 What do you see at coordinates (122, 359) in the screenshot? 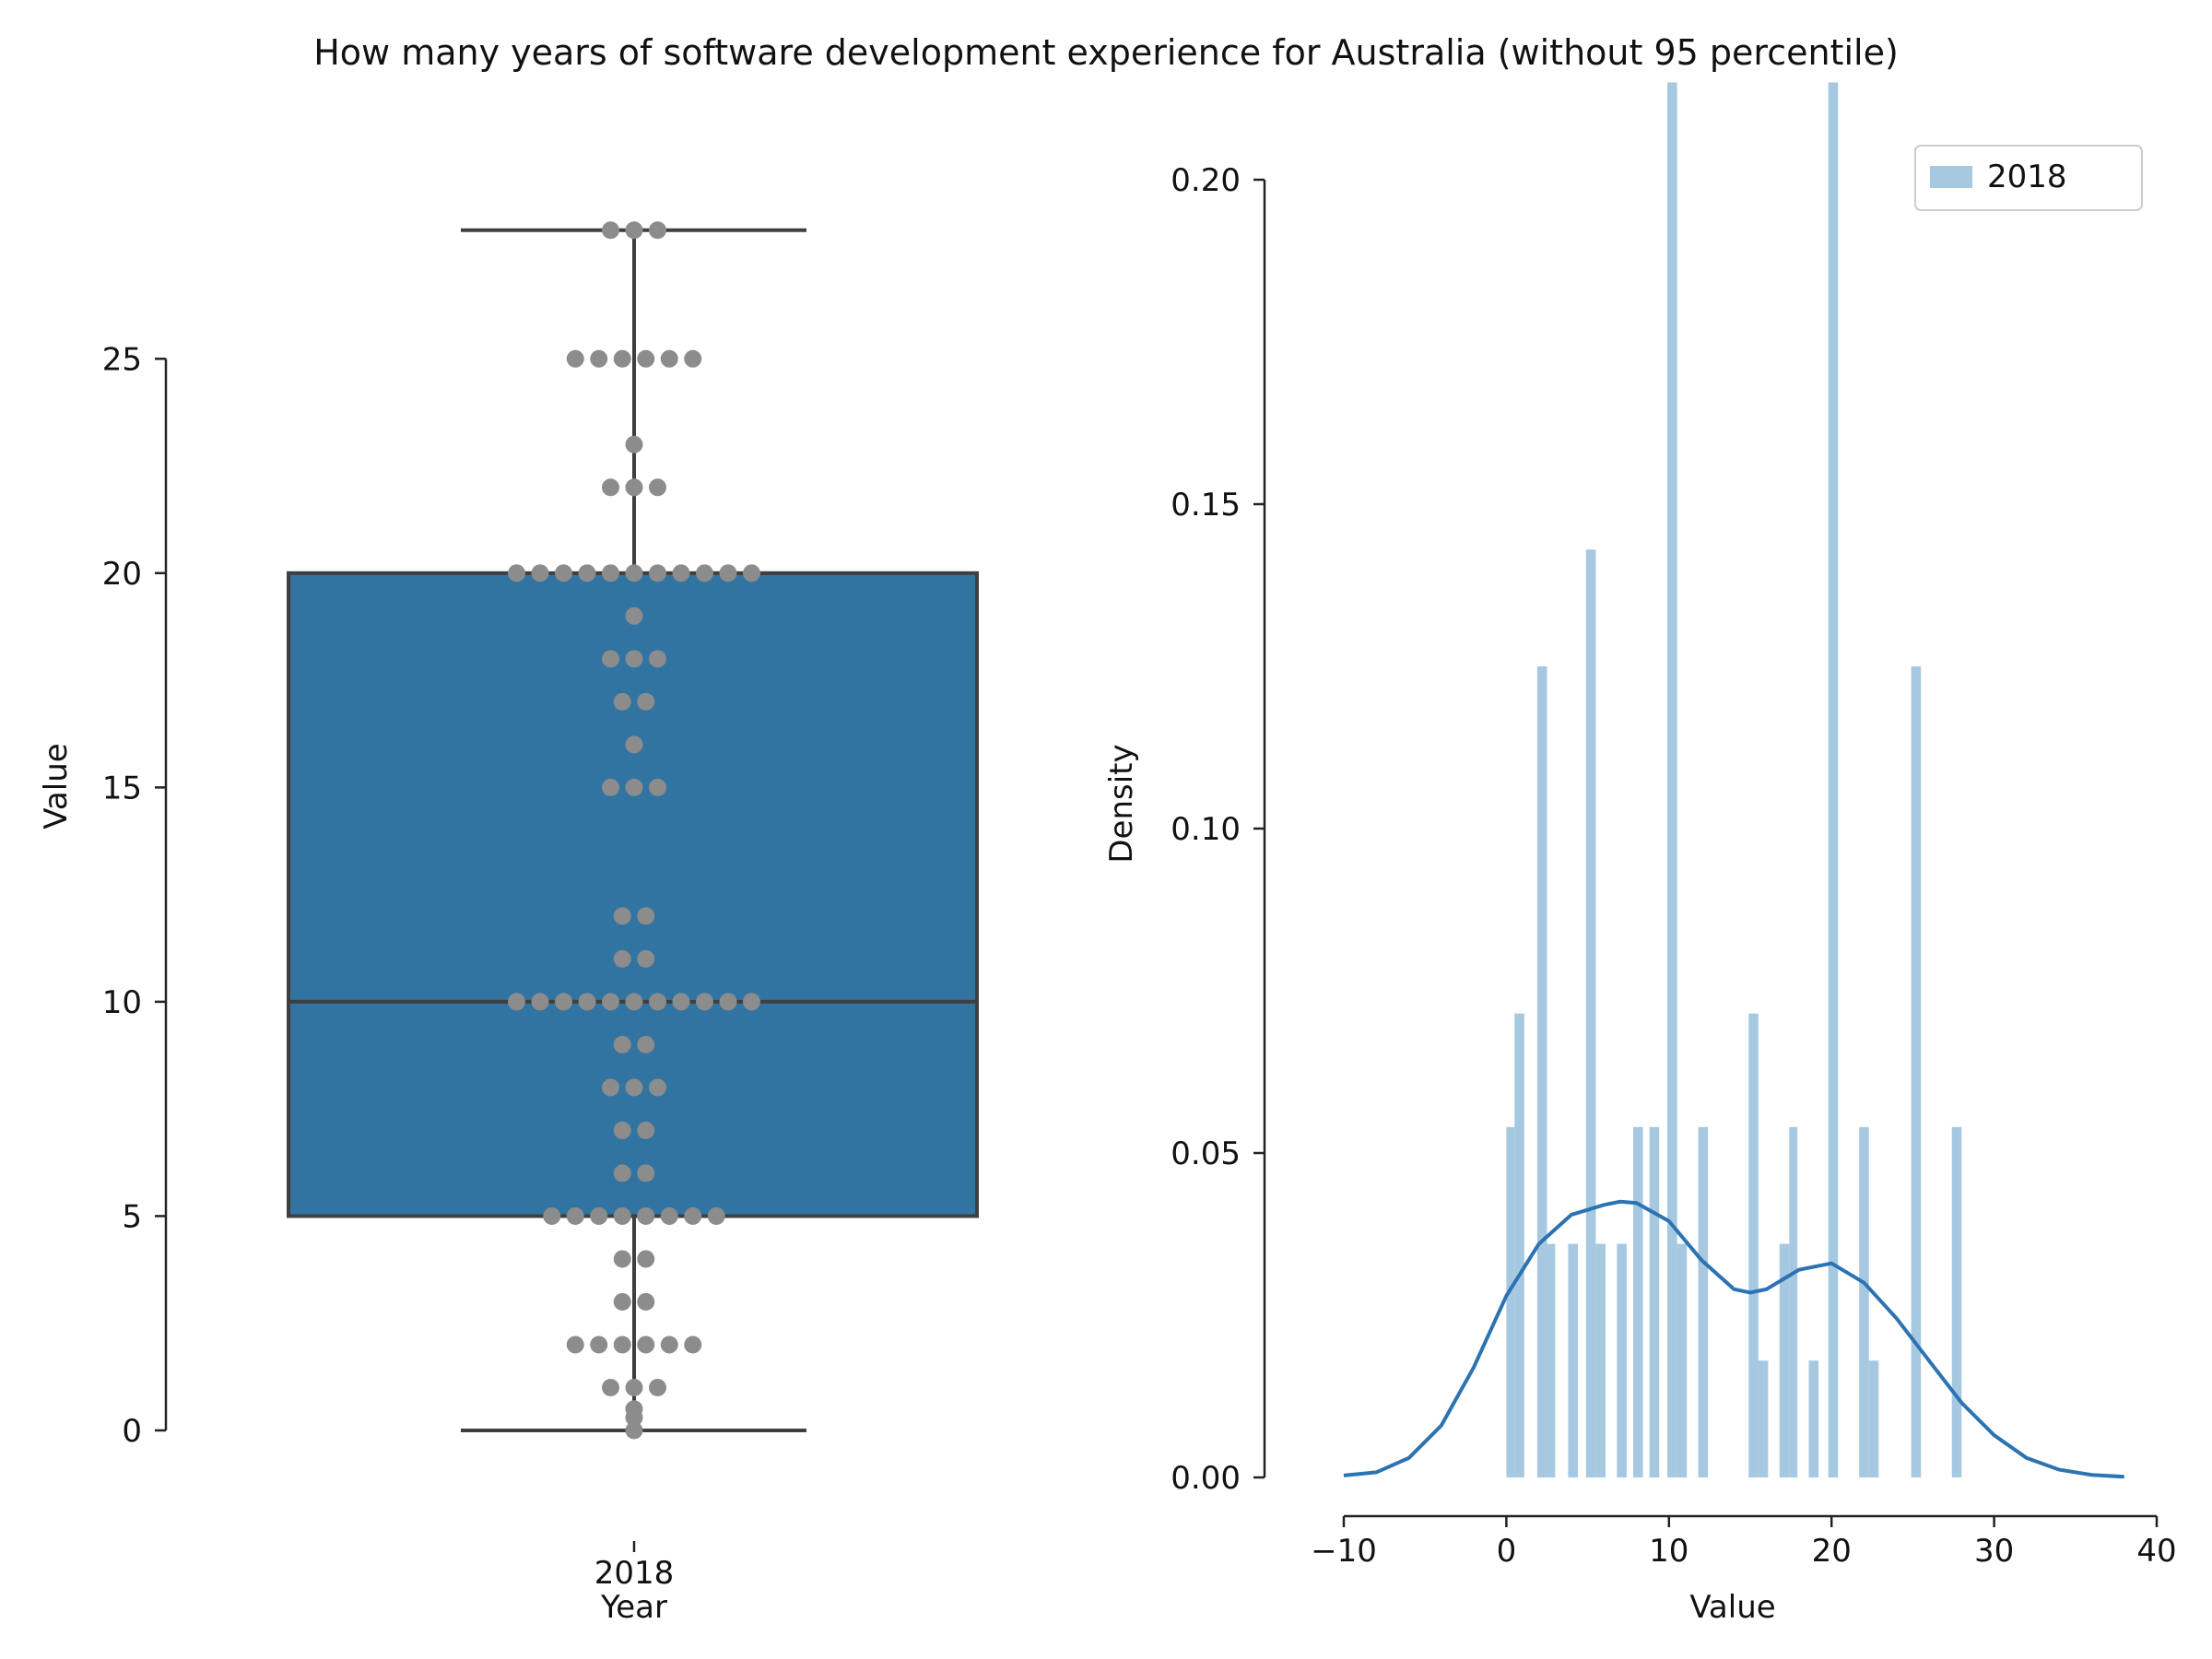
I see `boxplot-y-tick-label: 25` at bounding box center [122, 359].